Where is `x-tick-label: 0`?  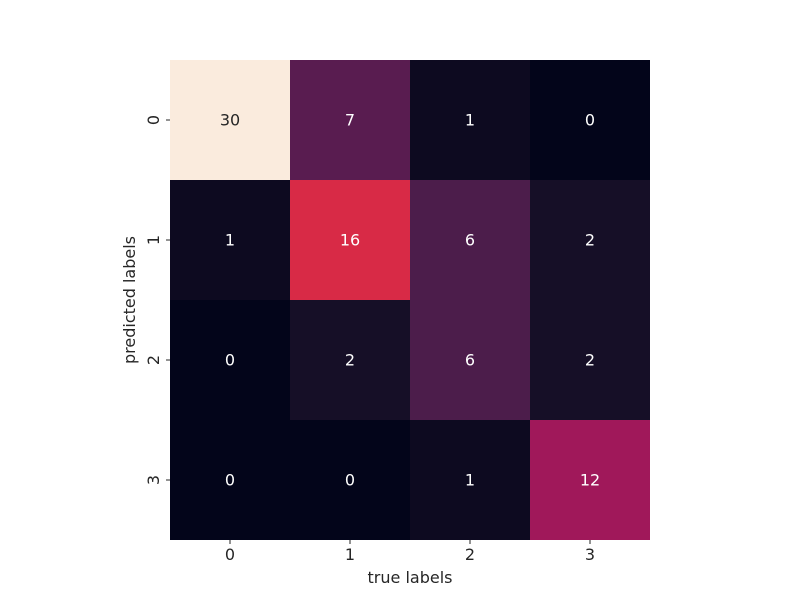
x-tick-label: 0 is located at coordinates (230, 554).